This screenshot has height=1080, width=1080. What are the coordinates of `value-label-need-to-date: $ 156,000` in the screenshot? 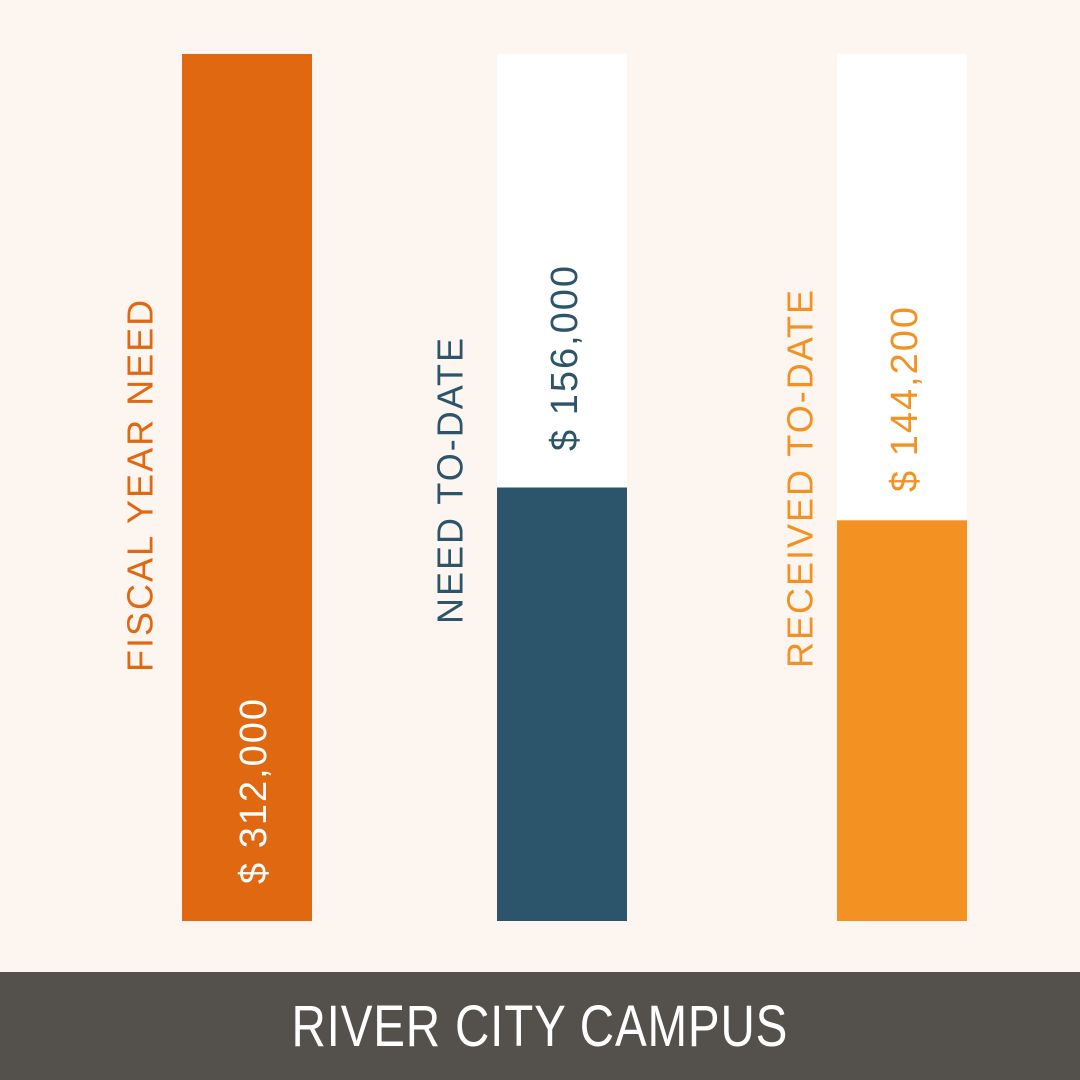 It's located at (565, 357).